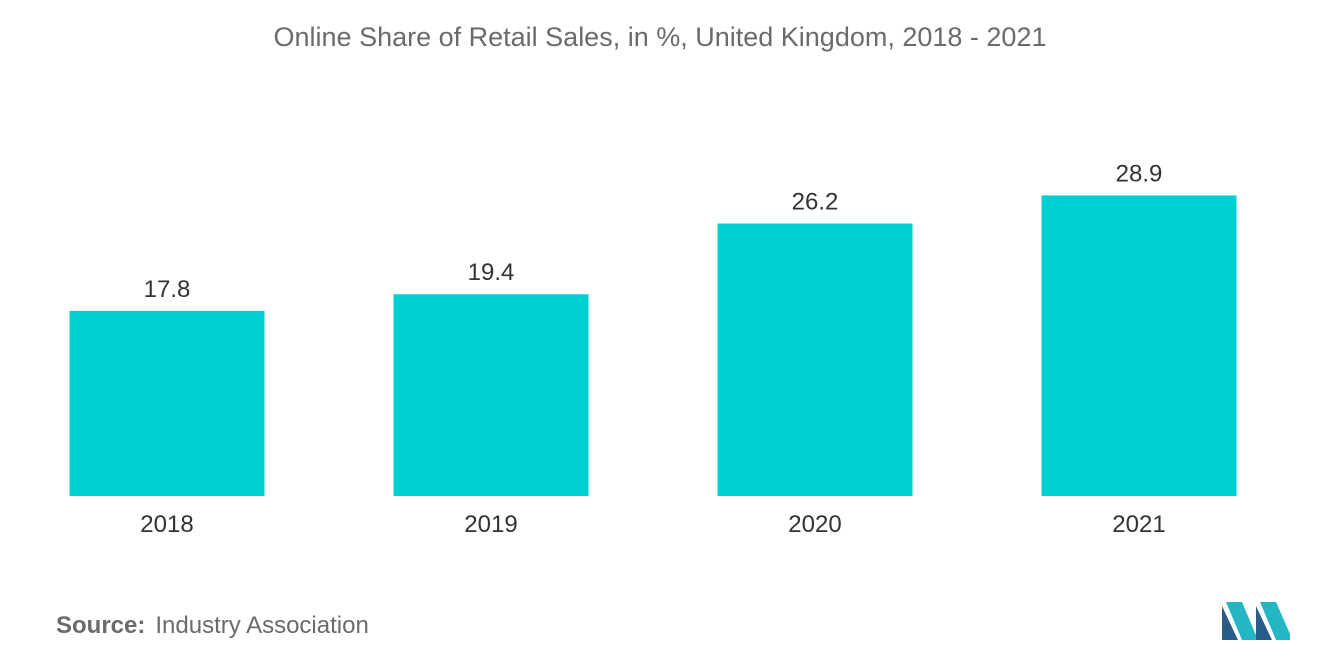  I want to click on source-text: Industry Association, so click(262, 625).